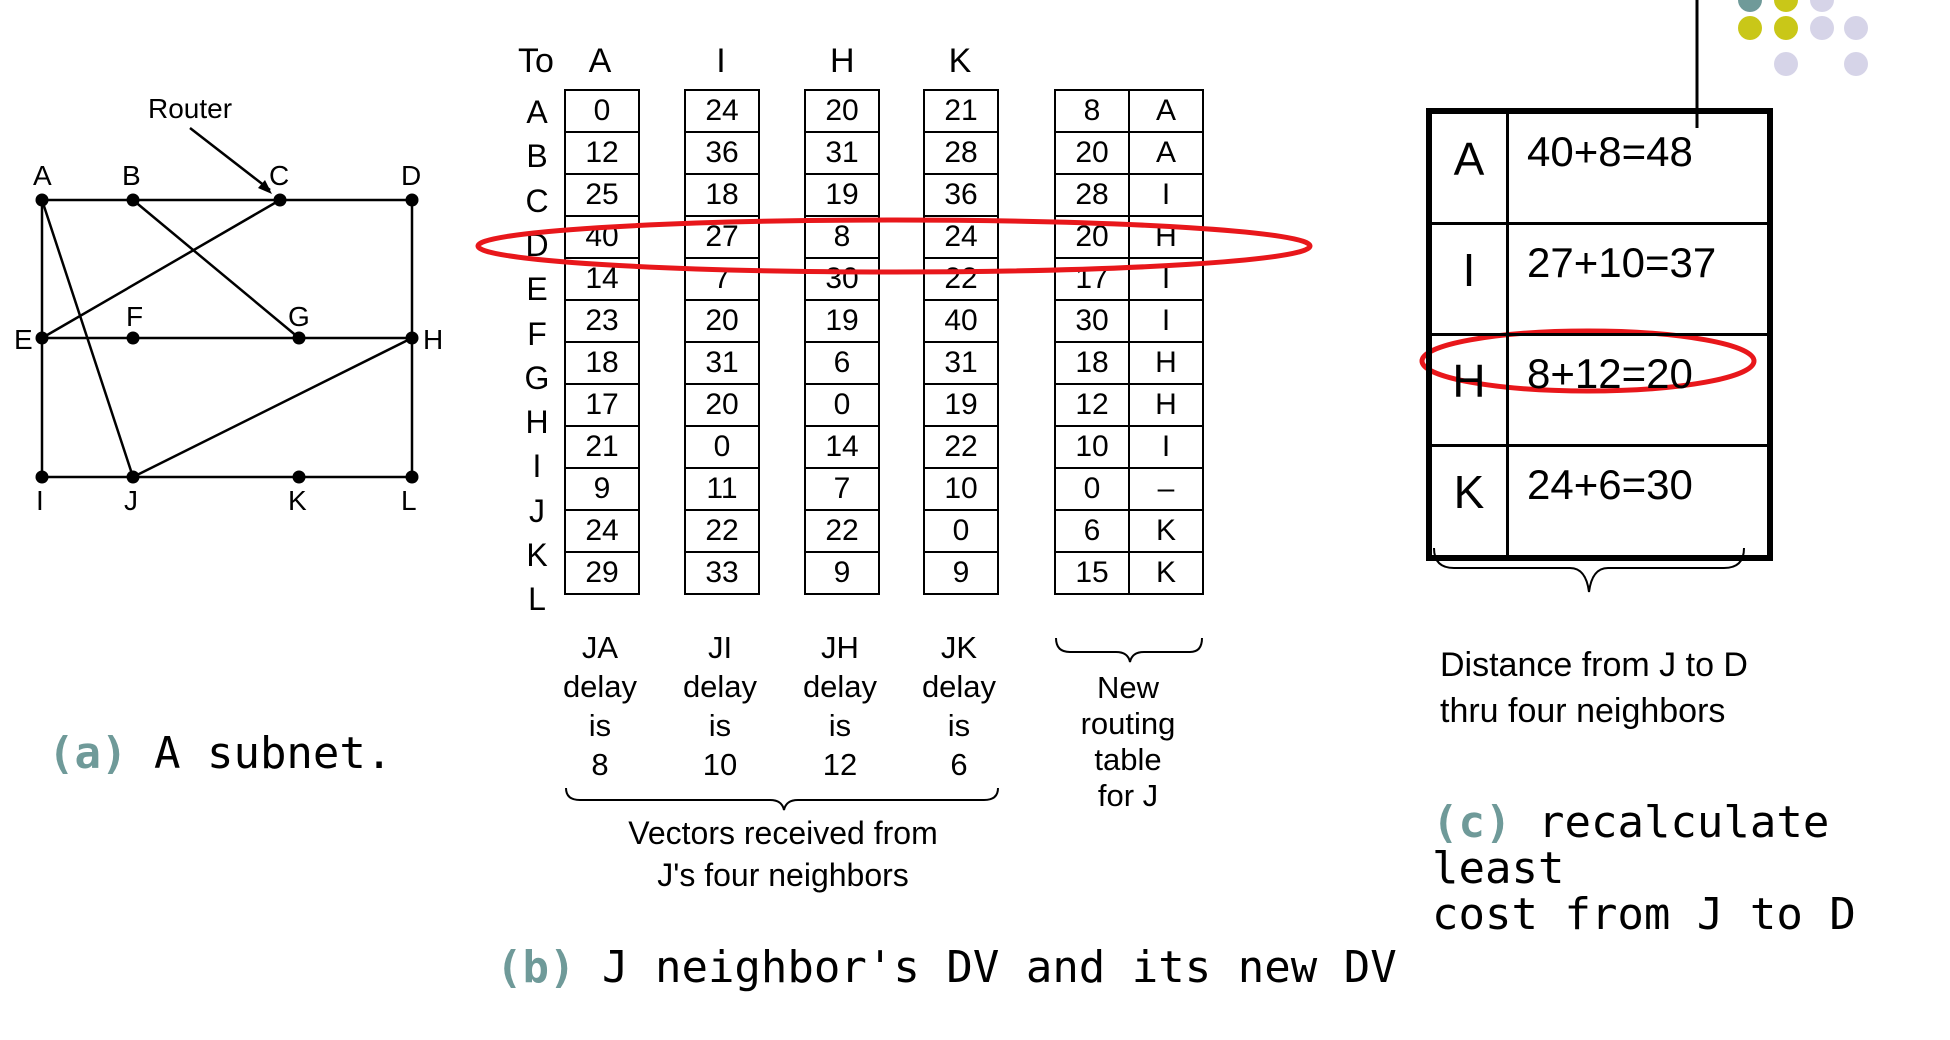 The height and width of the screenshot is (1040, 1950). What do you see at coordinates (42, 175) in the screenshot?
I see `node-label-a: A` at bounding box center [42, 175].